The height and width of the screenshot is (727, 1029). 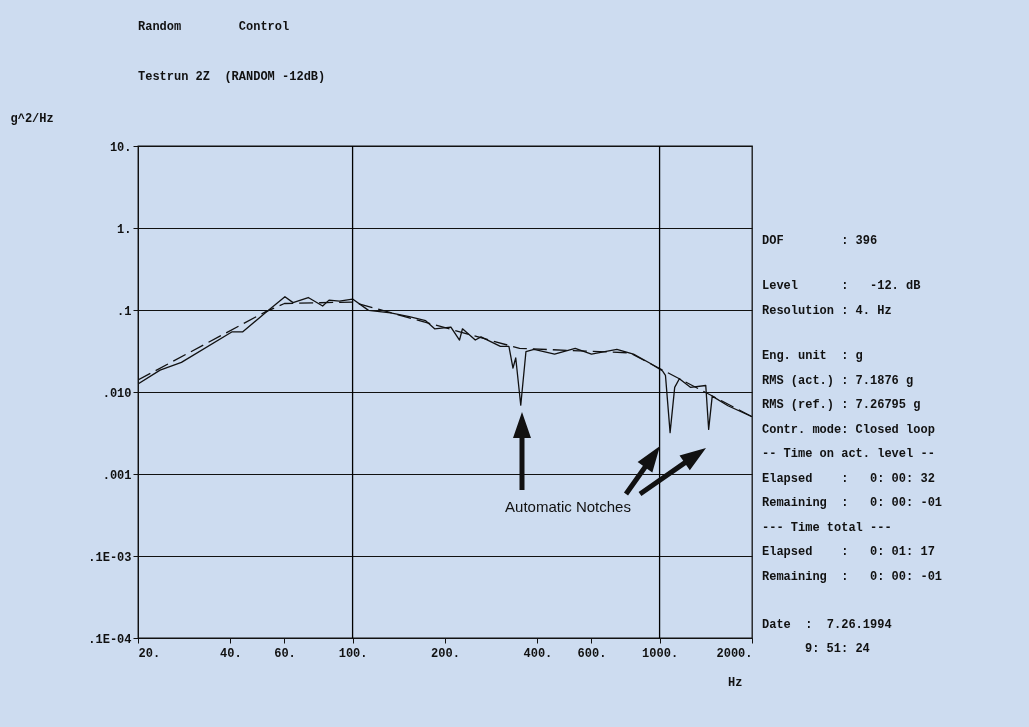 I want to click on x-tick-label: 60., so click(x=285, y=653).